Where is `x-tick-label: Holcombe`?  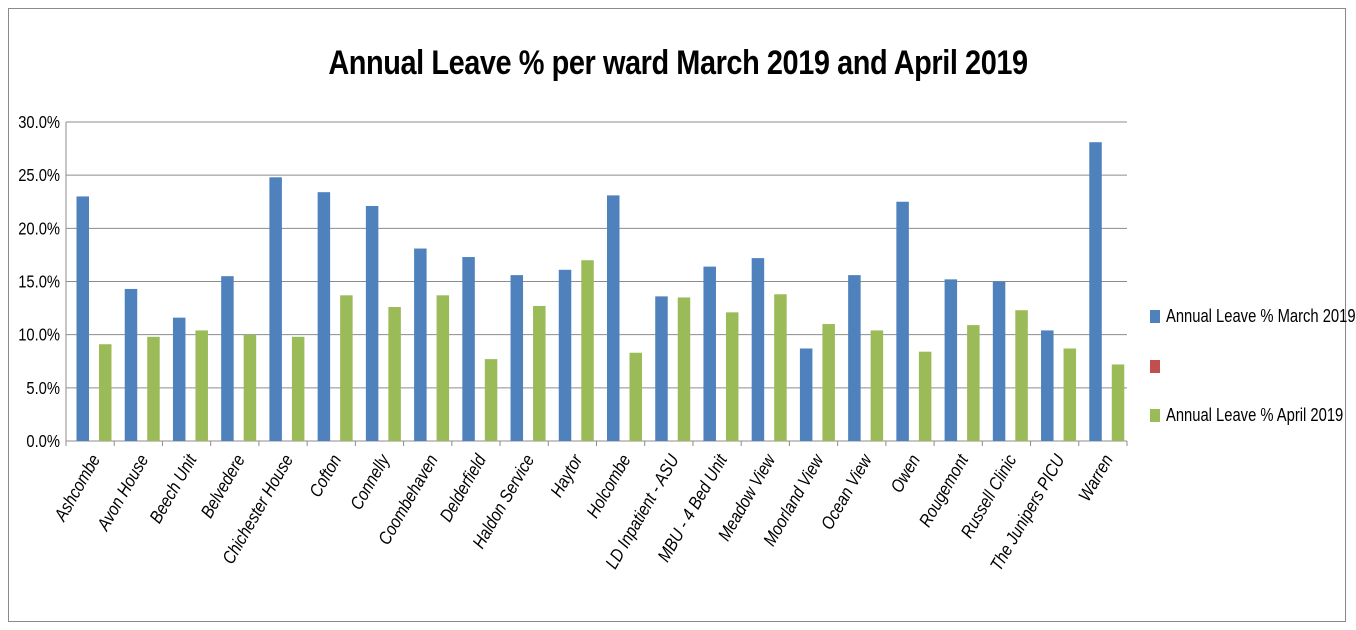 x-tick-label: Holcombe is located at coordinates (608, 486).